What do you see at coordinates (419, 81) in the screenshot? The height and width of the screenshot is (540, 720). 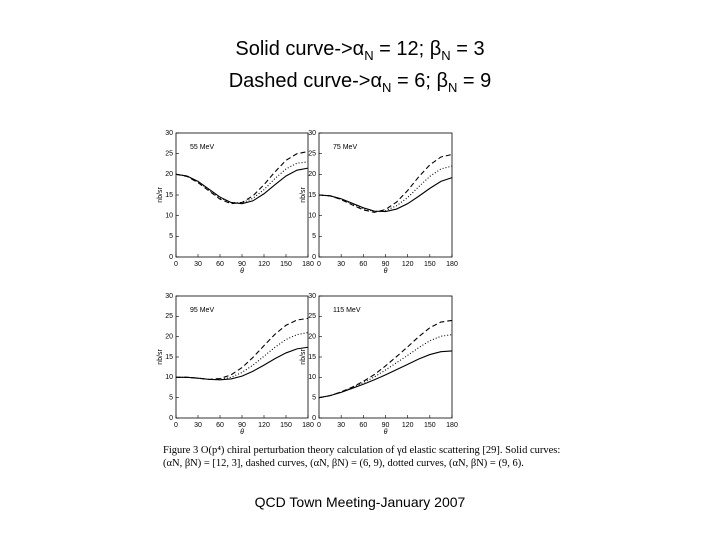 I see `title-text: = 6; β` at bounding box center [419, 81].